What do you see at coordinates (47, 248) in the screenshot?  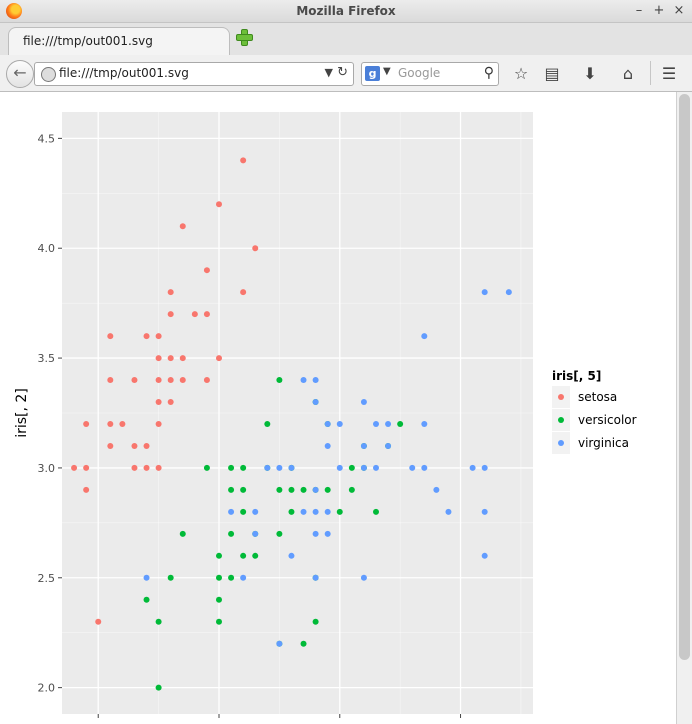 I see `y-tick-label: 4.0` at bounding box center [47, 248].